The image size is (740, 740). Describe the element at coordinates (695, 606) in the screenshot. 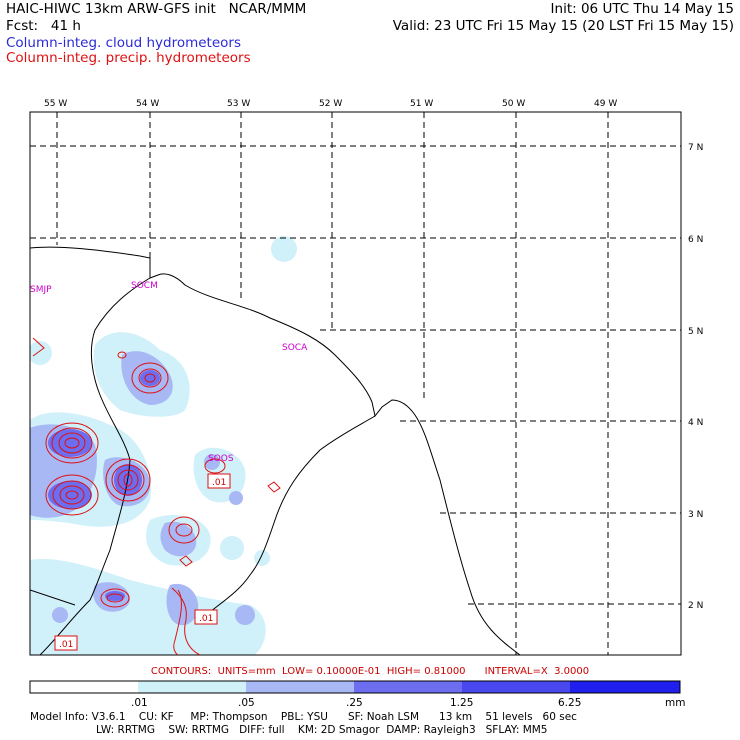

I see `lat-tick-label: 2 N` at that location.